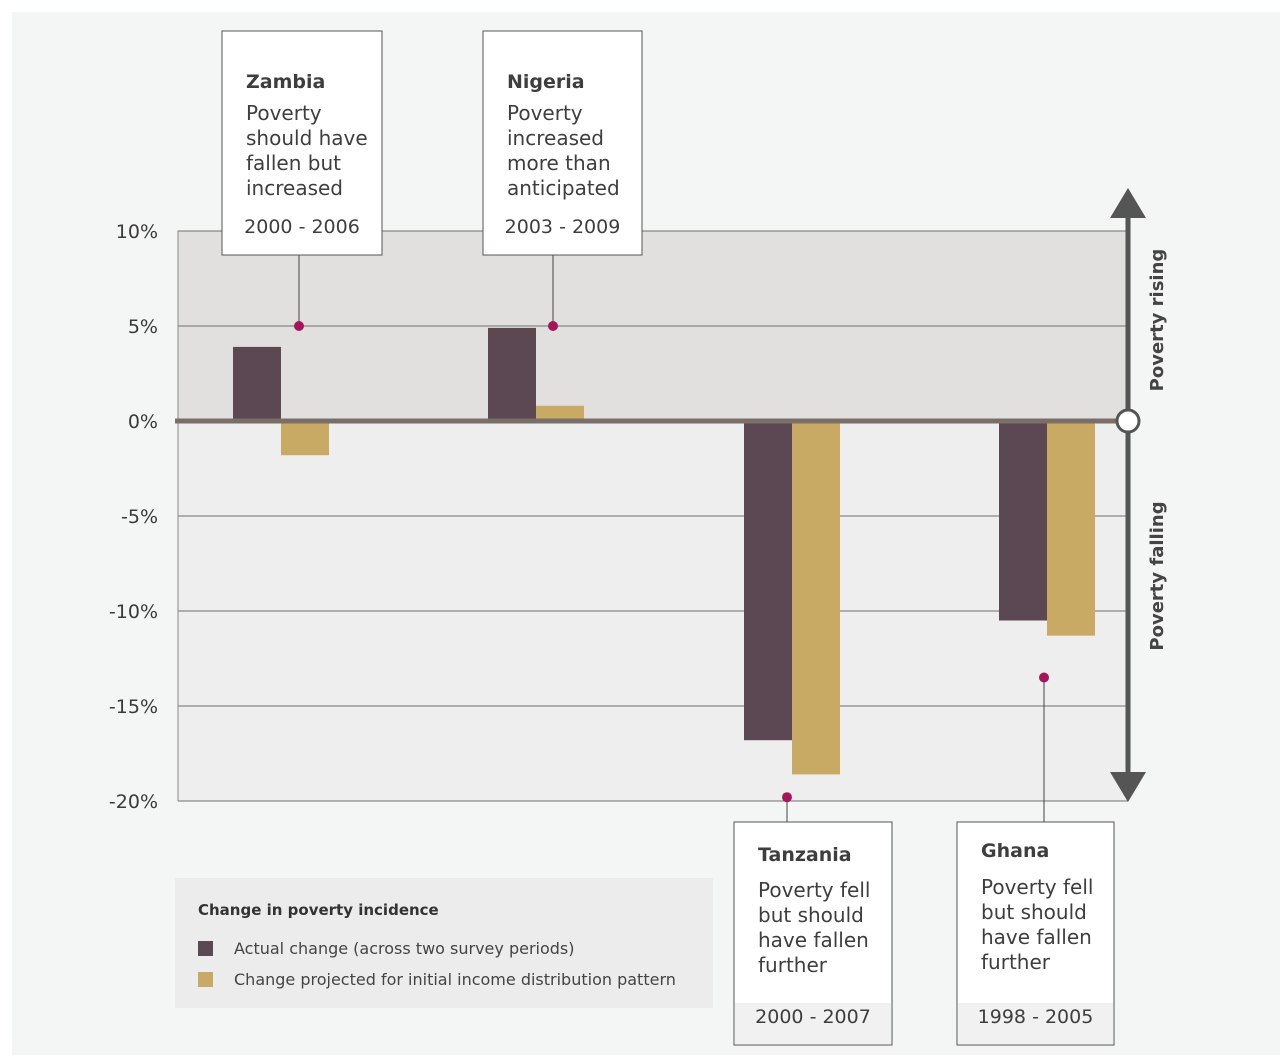 This screenshot has height=1061, width=1282. What do you see at coordinates (1036, 1017) in the screenshot?
I see `annotation-period: 1998 - 2005` at bounding box center [1036, 1017].